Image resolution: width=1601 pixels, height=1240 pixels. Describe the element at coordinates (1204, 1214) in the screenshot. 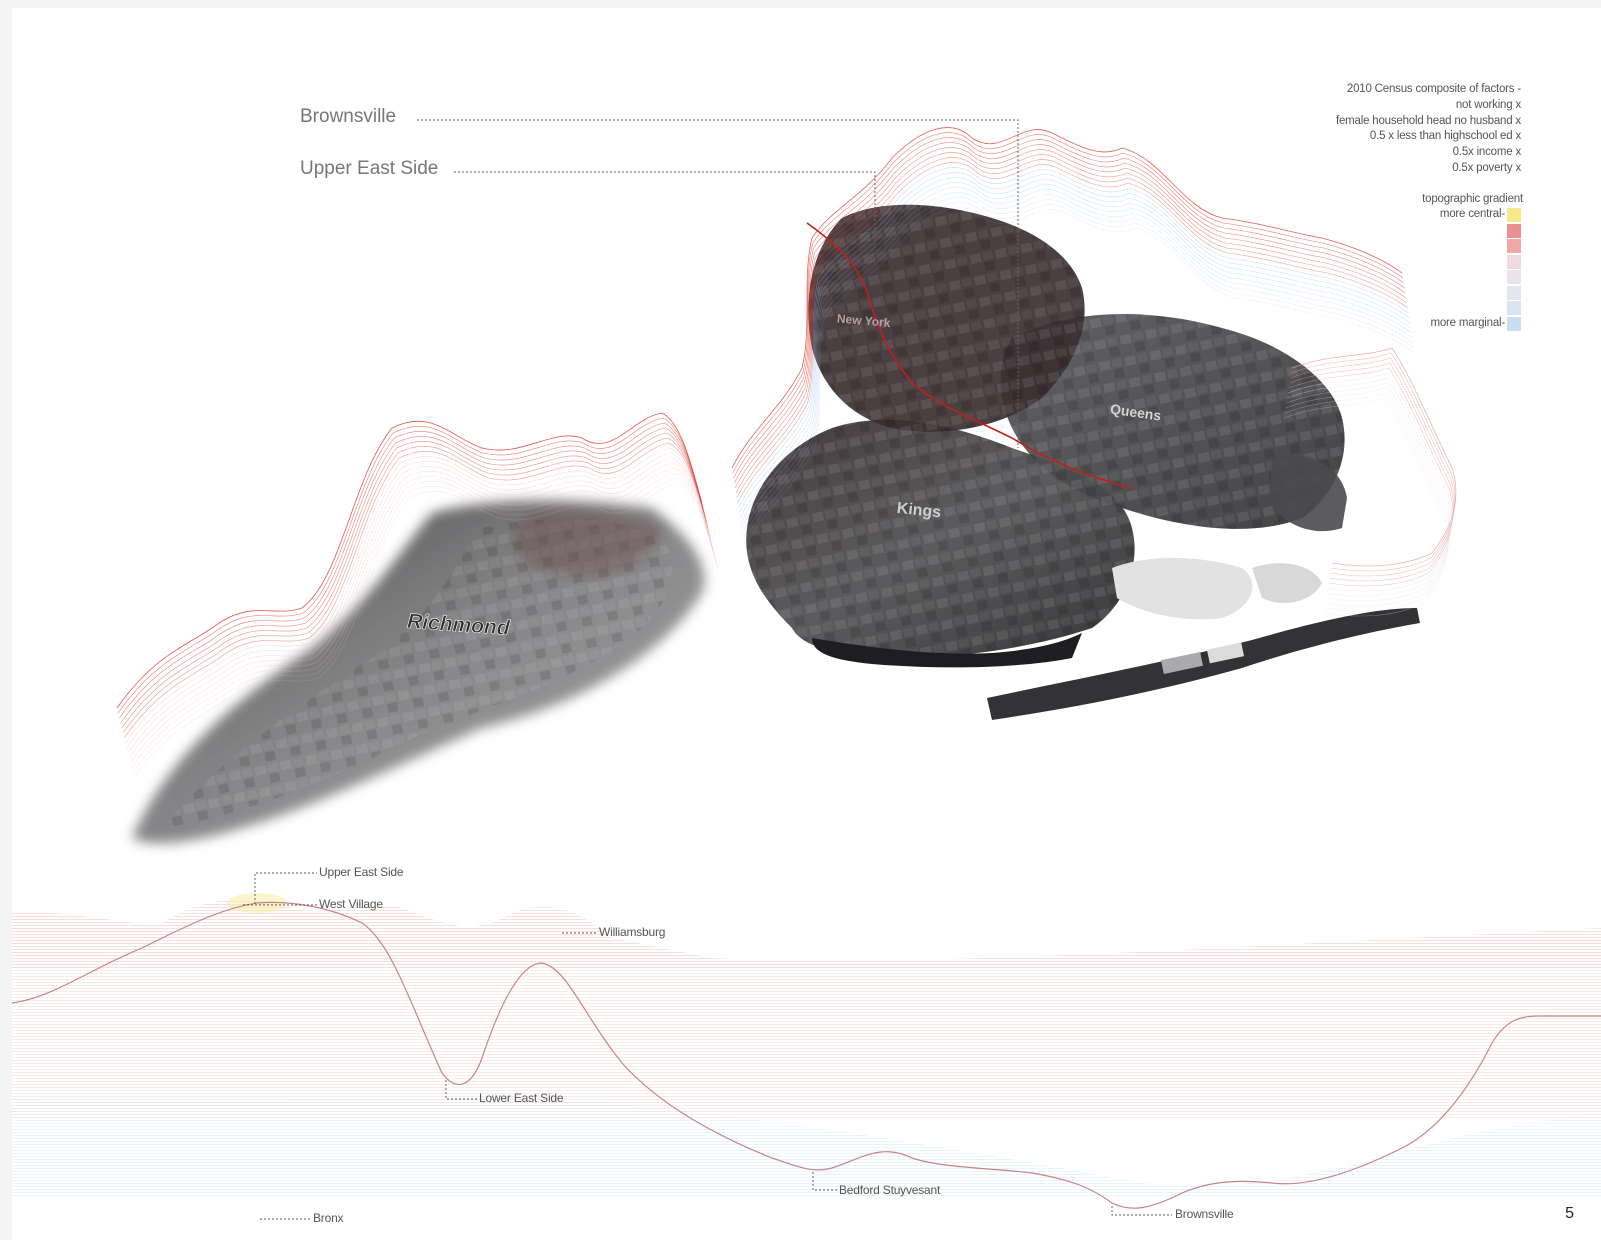

I see `profile-label-brownsville: Brownsville` at that location.